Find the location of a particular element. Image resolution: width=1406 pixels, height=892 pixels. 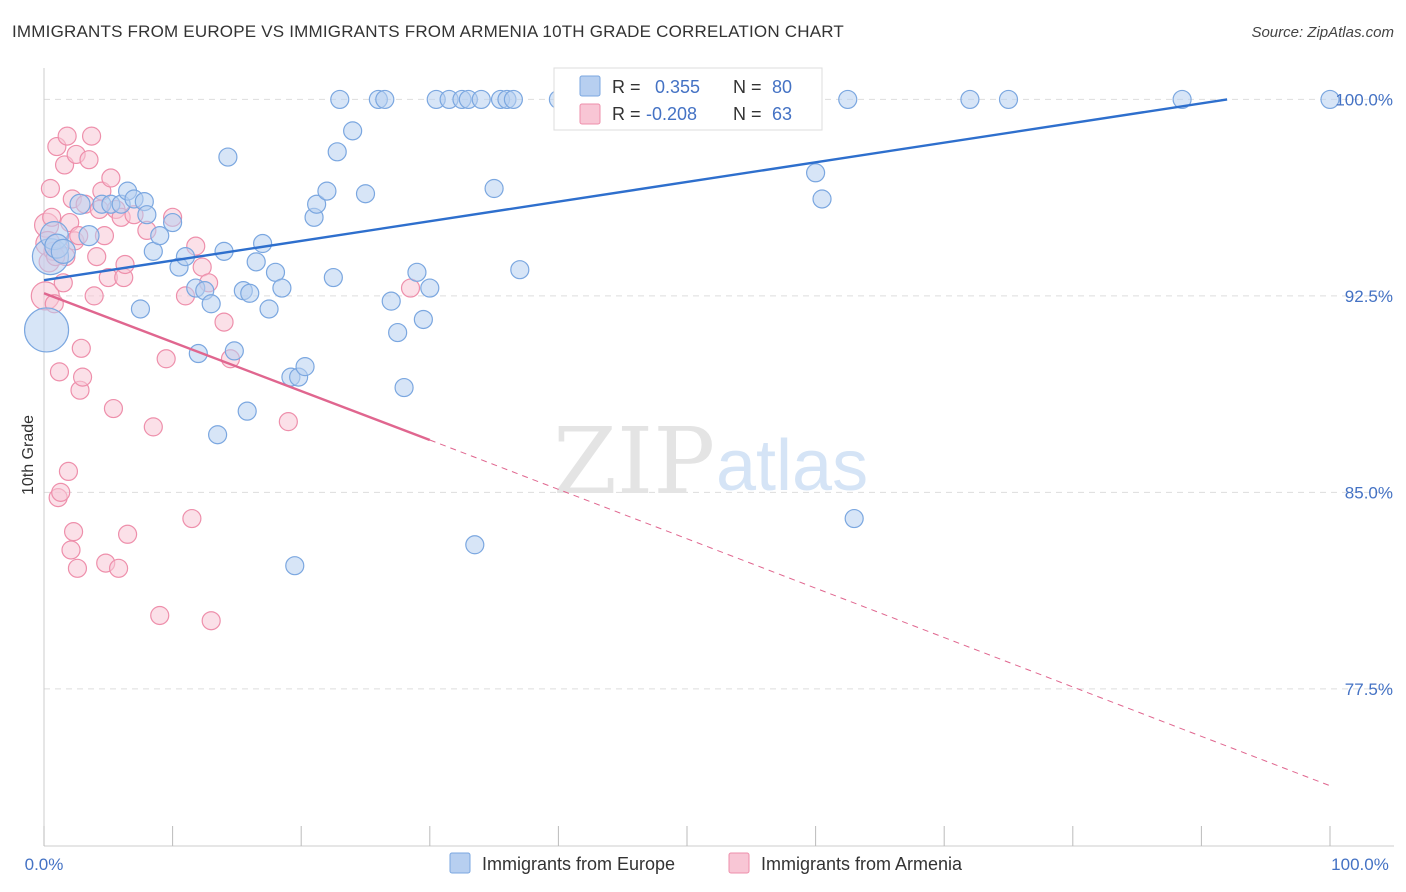

x-tick-label-min: 0.0% is located at coordinates (44, 864).